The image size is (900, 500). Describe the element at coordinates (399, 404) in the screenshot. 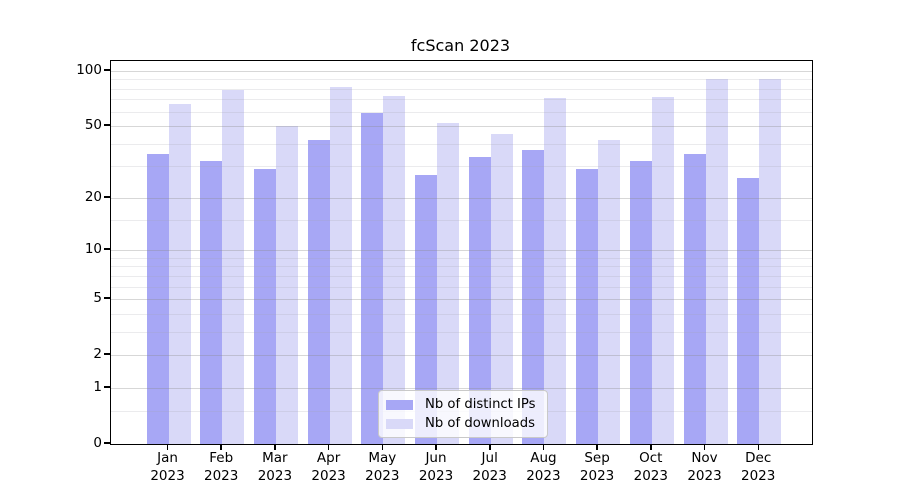

I see `legend-swatch-distinct-ips` at that location.